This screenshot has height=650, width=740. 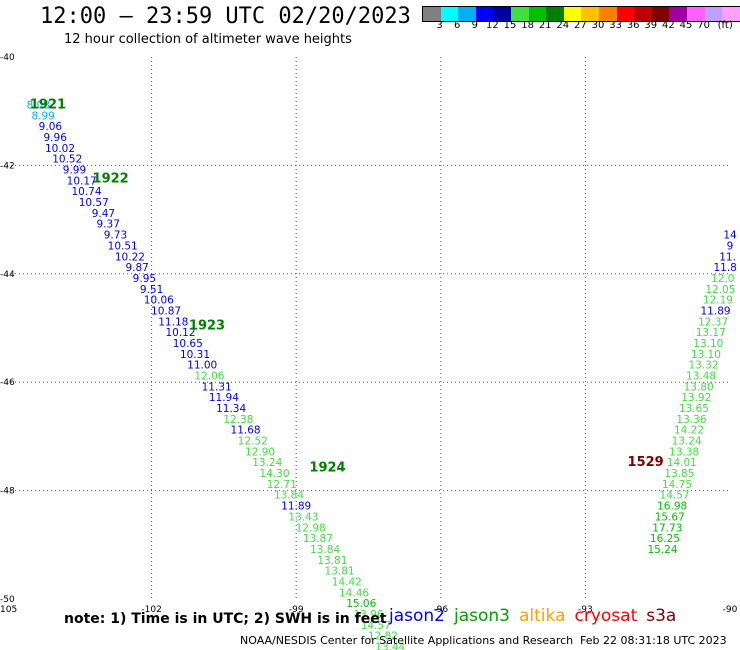 I want to click on color-scale-tick-label: 33, so click(x=615, y=25).